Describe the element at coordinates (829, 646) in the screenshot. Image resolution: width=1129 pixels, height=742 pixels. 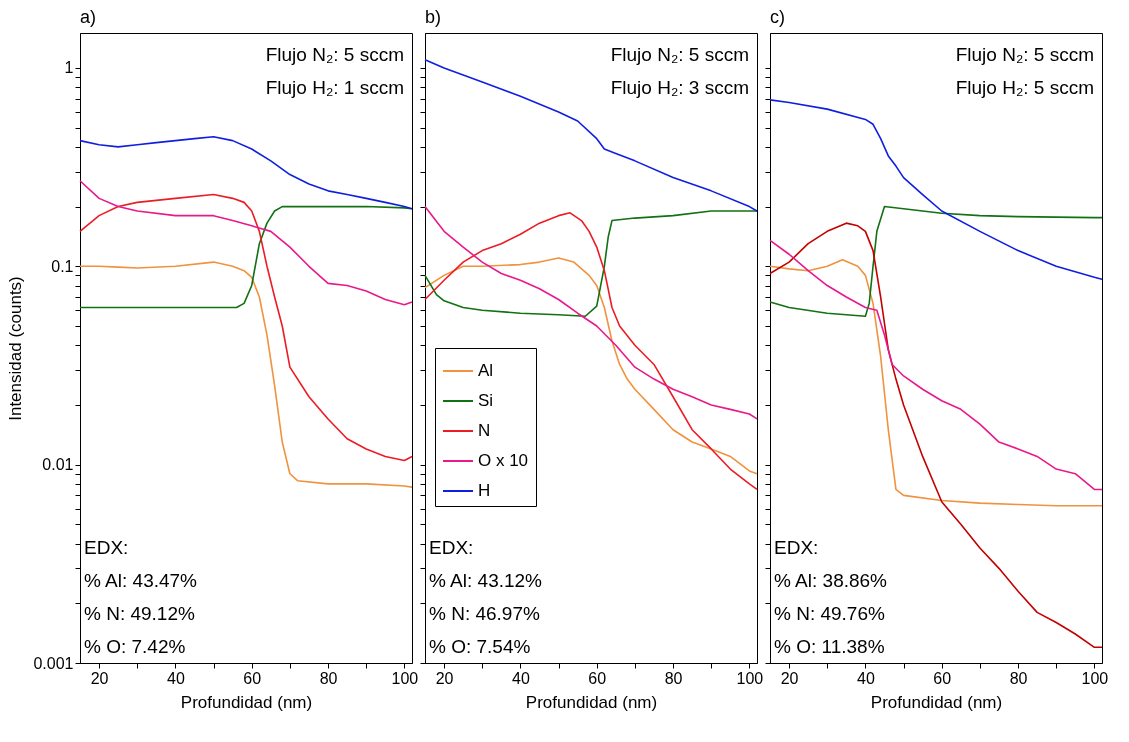
I see `annotation: % O: 11.38%` at that location.